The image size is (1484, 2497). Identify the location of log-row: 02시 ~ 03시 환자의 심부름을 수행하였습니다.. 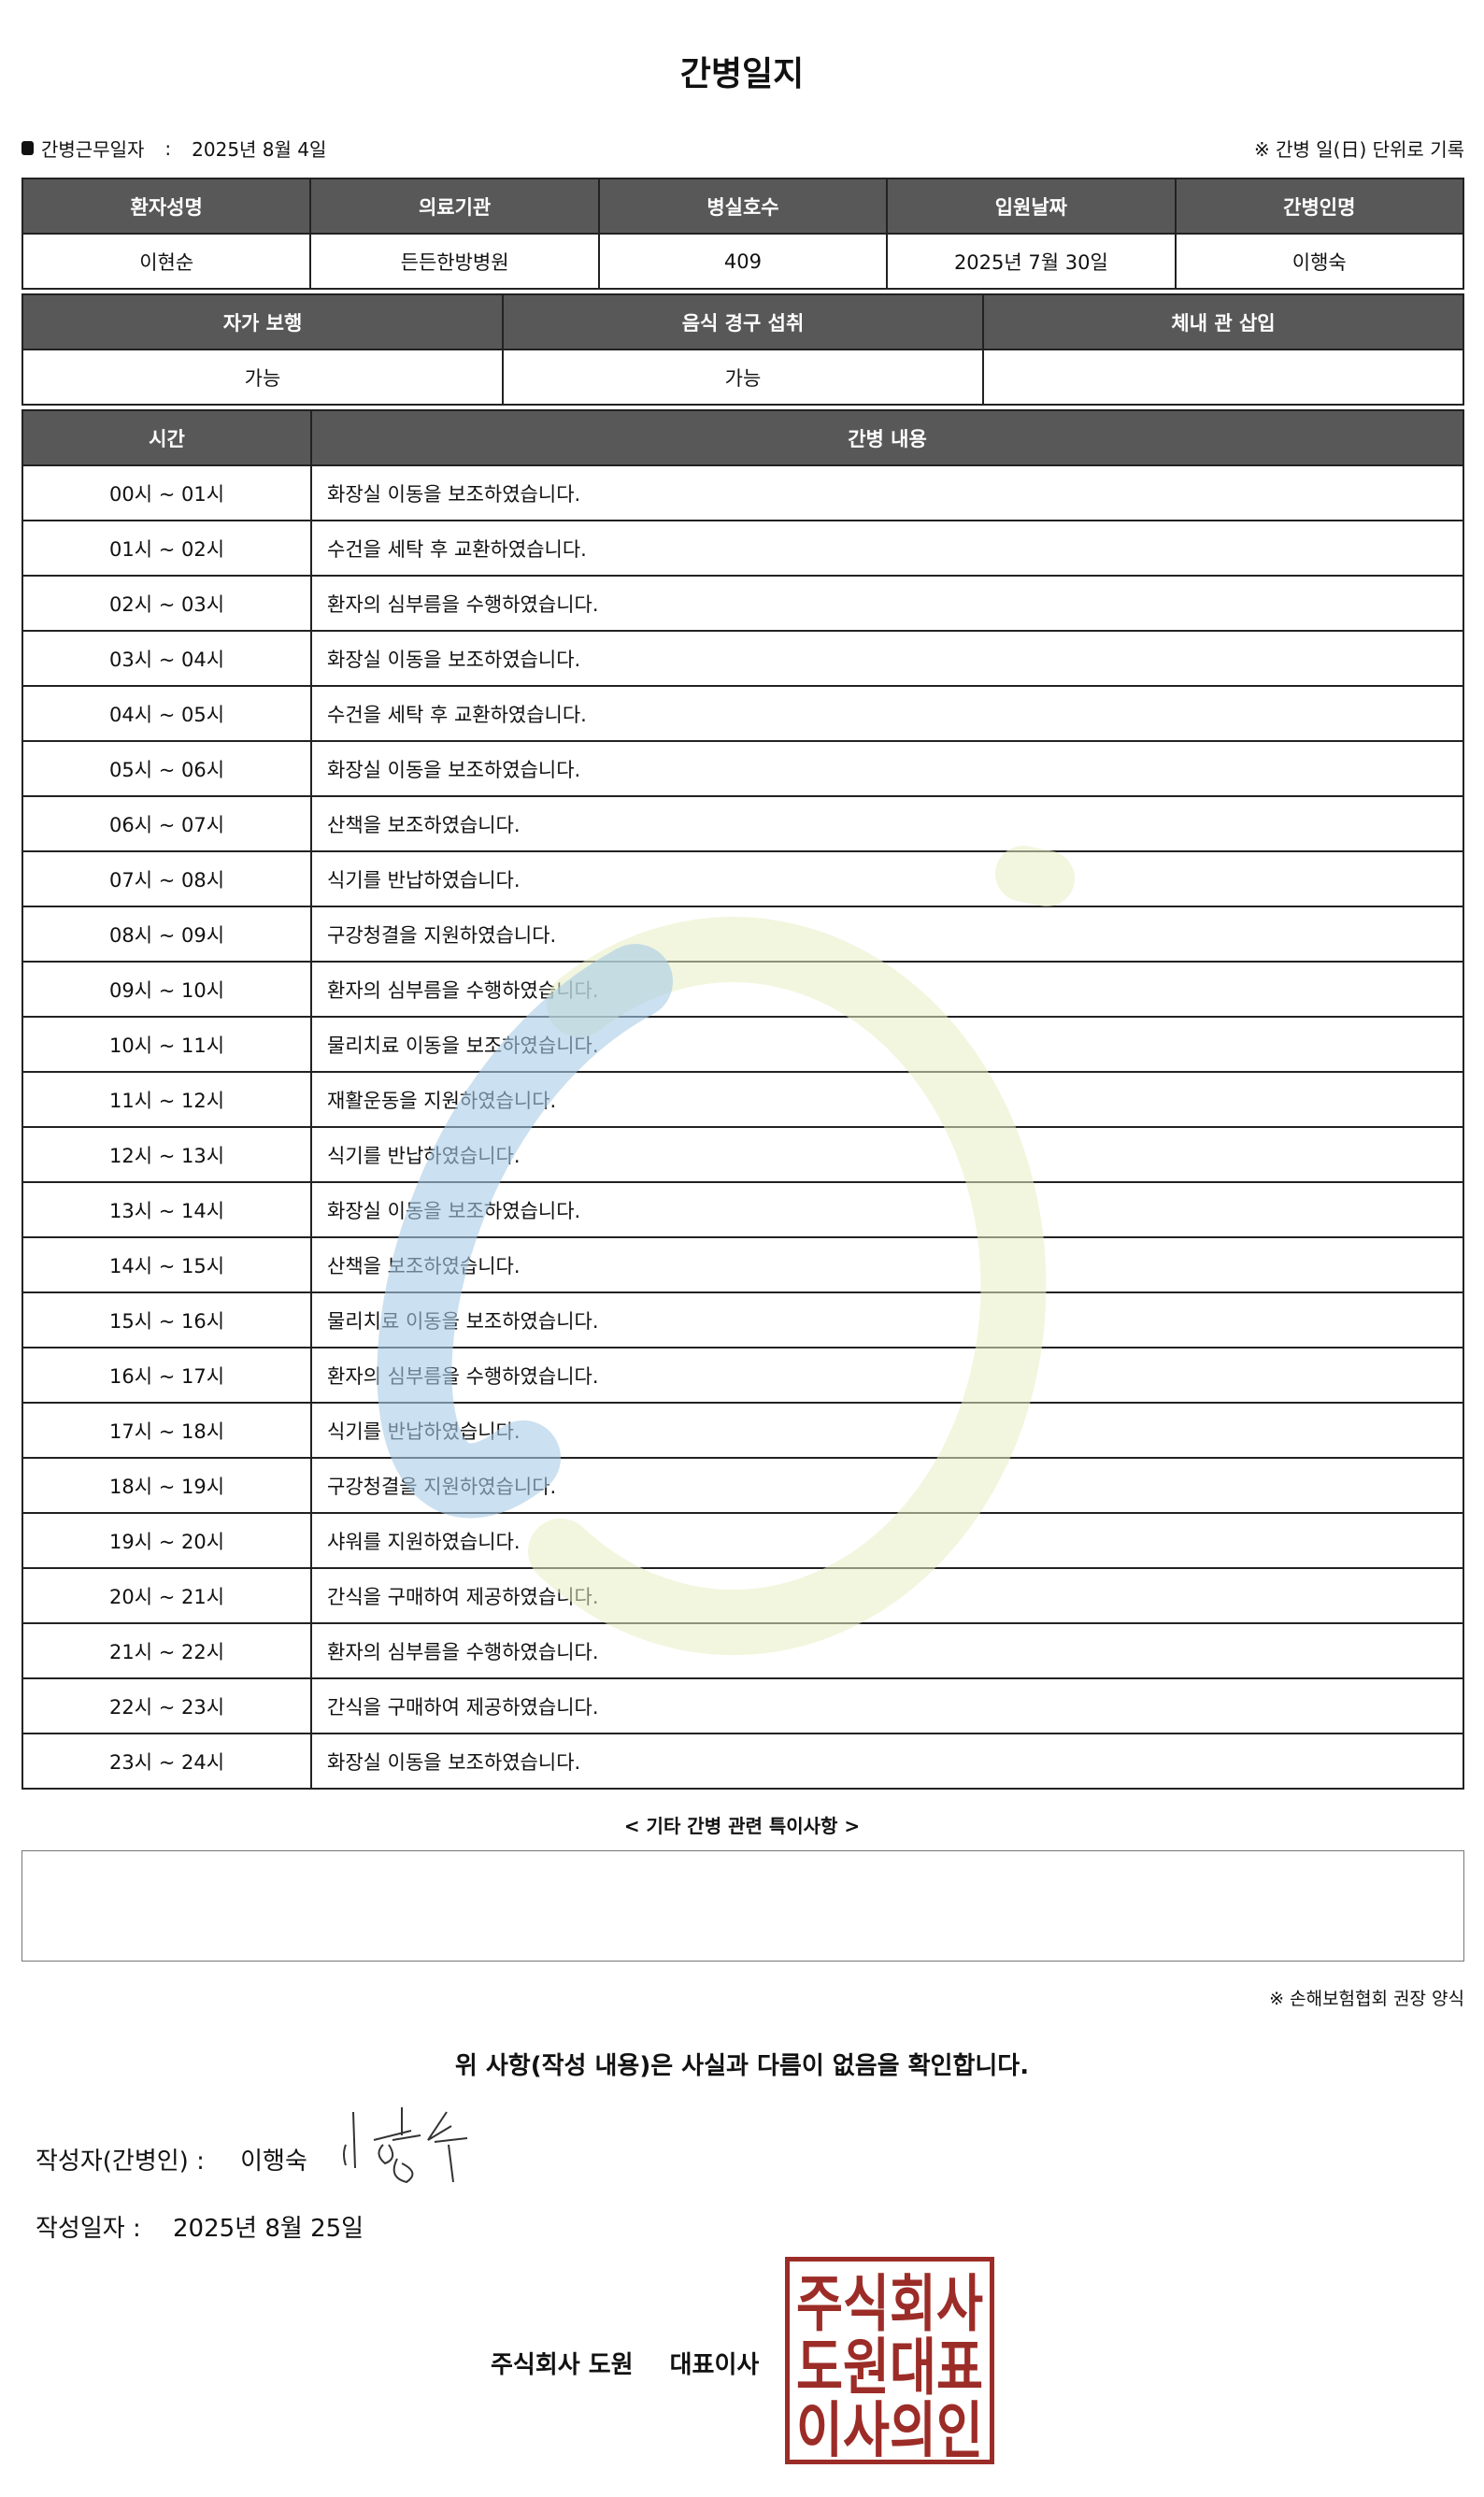
(742, 603).